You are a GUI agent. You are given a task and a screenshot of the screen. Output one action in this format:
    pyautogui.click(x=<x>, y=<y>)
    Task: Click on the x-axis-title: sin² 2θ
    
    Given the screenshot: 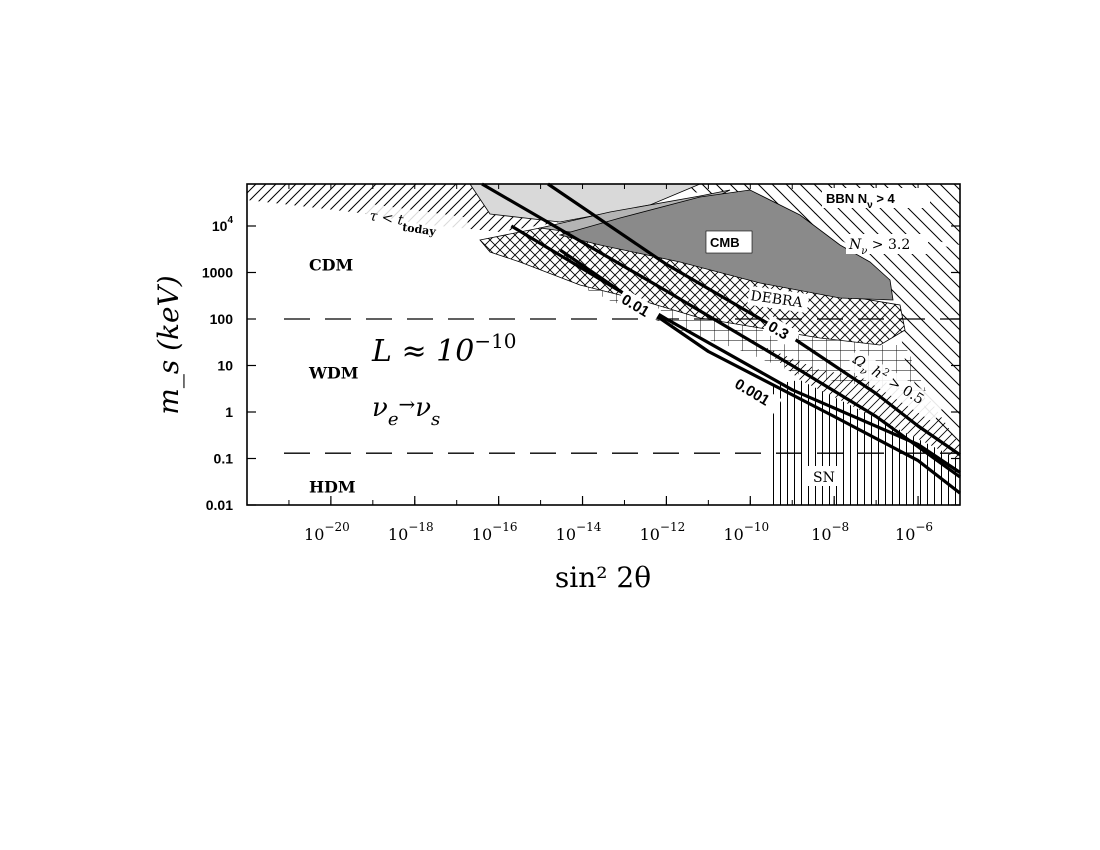 What is the action you would take?
    pyautogui.click(x=603, y=577)
    